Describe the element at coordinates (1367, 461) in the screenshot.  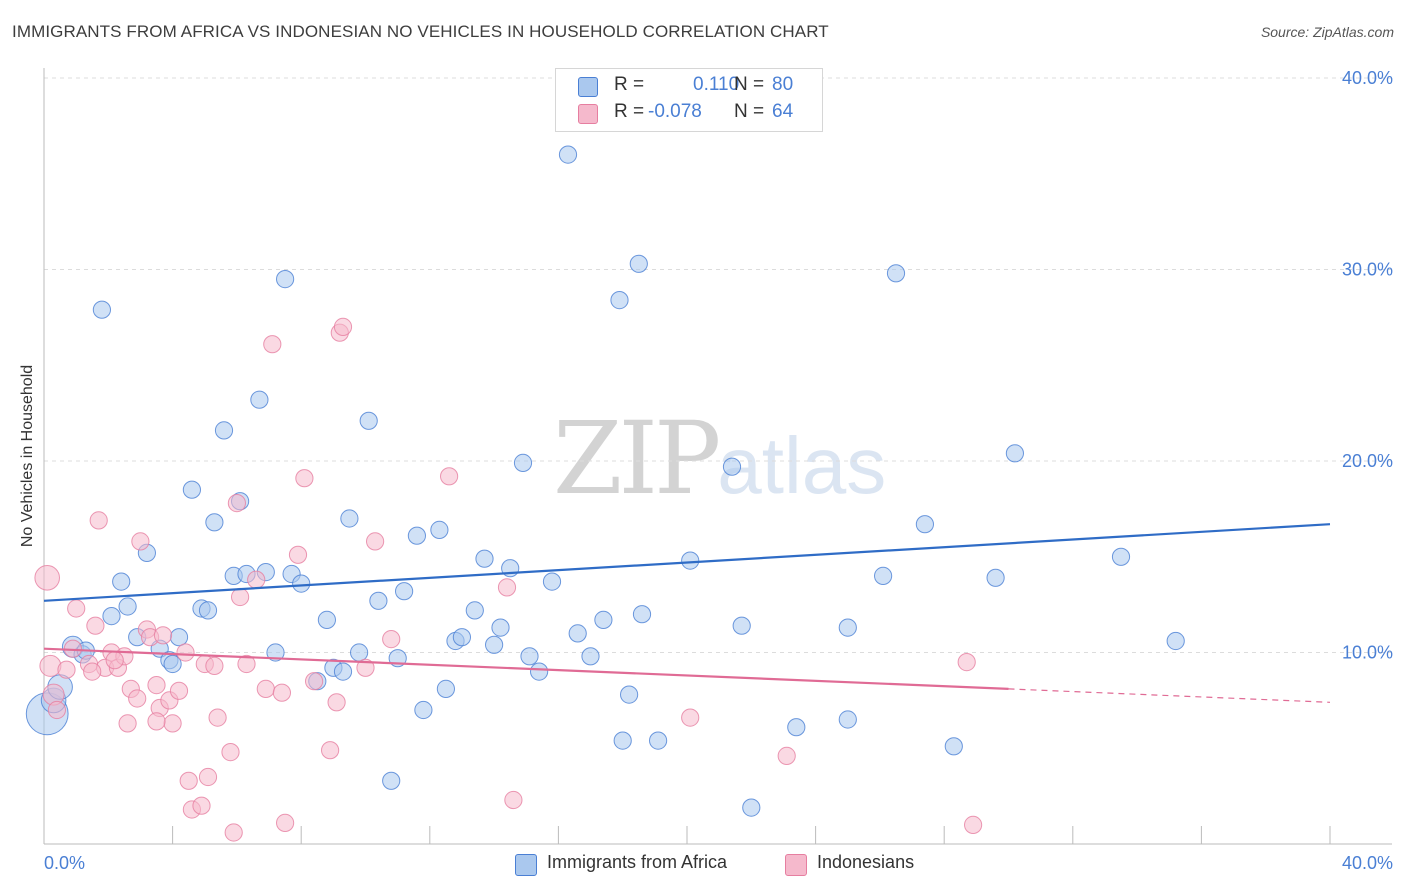
I see `y-tick-label: 20.0%` at that location.